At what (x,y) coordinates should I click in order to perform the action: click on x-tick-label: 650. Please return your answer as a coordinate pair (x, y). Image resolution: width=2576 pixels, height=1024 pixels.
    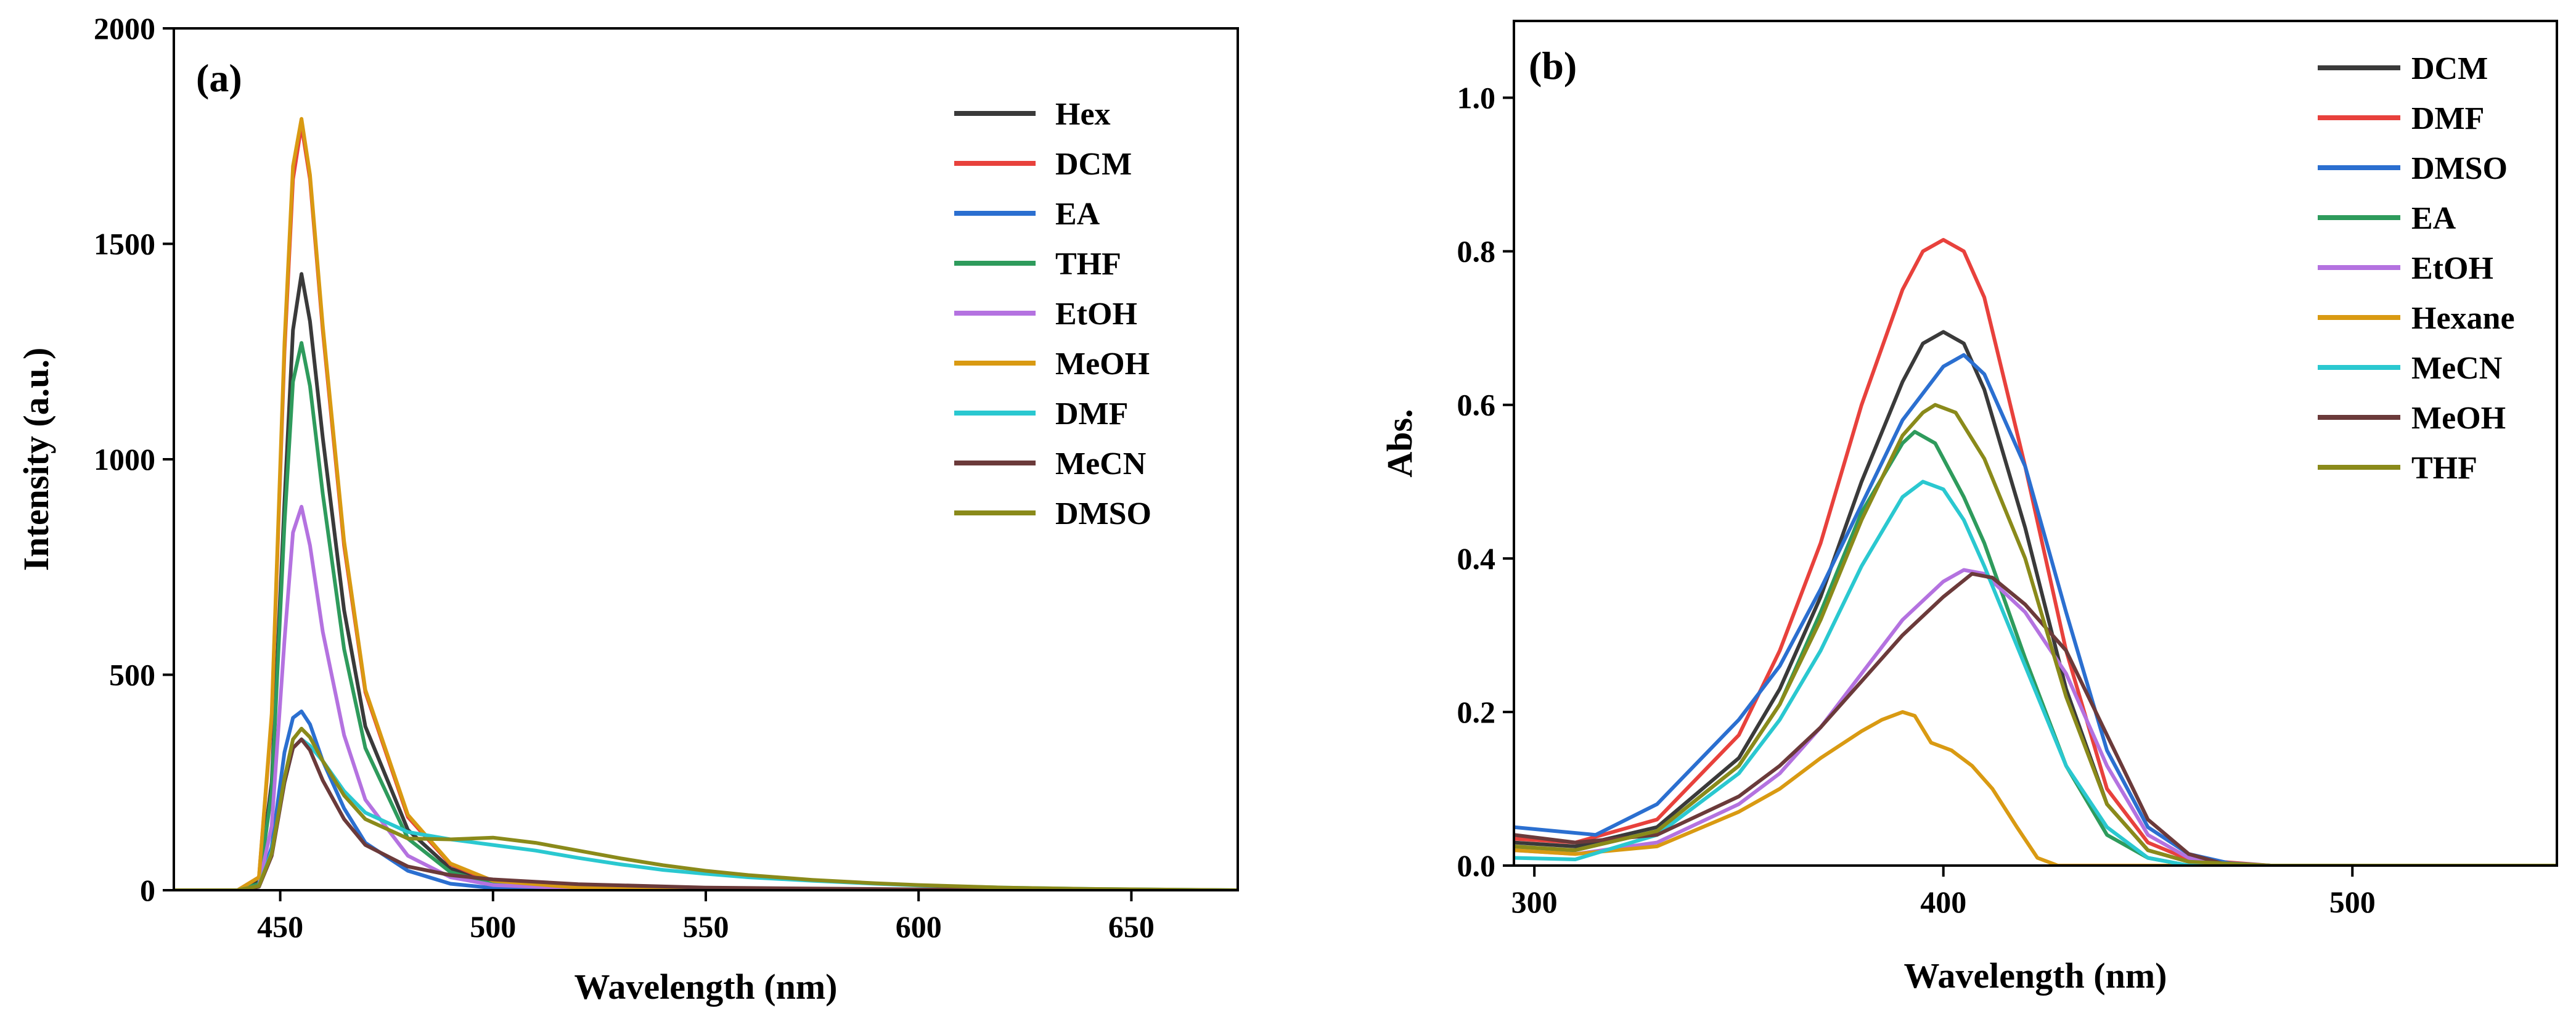
    Looking at the image, I should click on (1131, 926).